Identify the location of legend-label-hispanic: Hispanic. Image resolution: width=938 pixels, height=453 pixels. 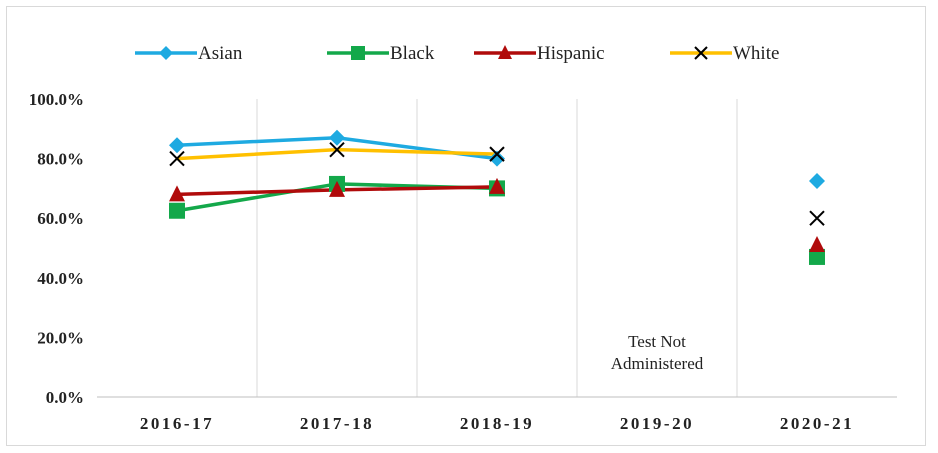
(571, 53).